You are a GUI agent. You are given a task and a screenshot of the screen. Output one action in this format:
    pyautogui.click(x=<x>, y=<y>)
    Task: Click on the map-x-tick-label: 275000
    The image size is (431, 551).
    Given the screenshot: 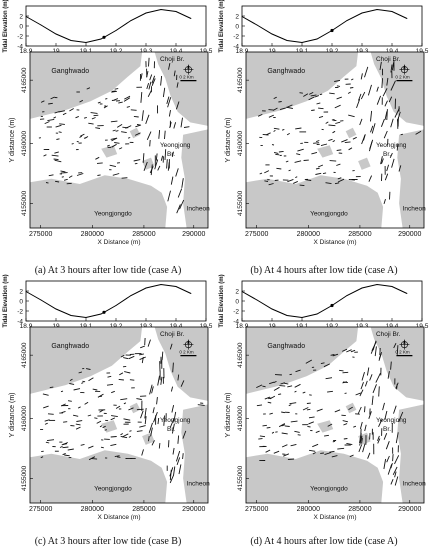 What is the action you would take?
    pyautogui.click(x=40, y=234)
    